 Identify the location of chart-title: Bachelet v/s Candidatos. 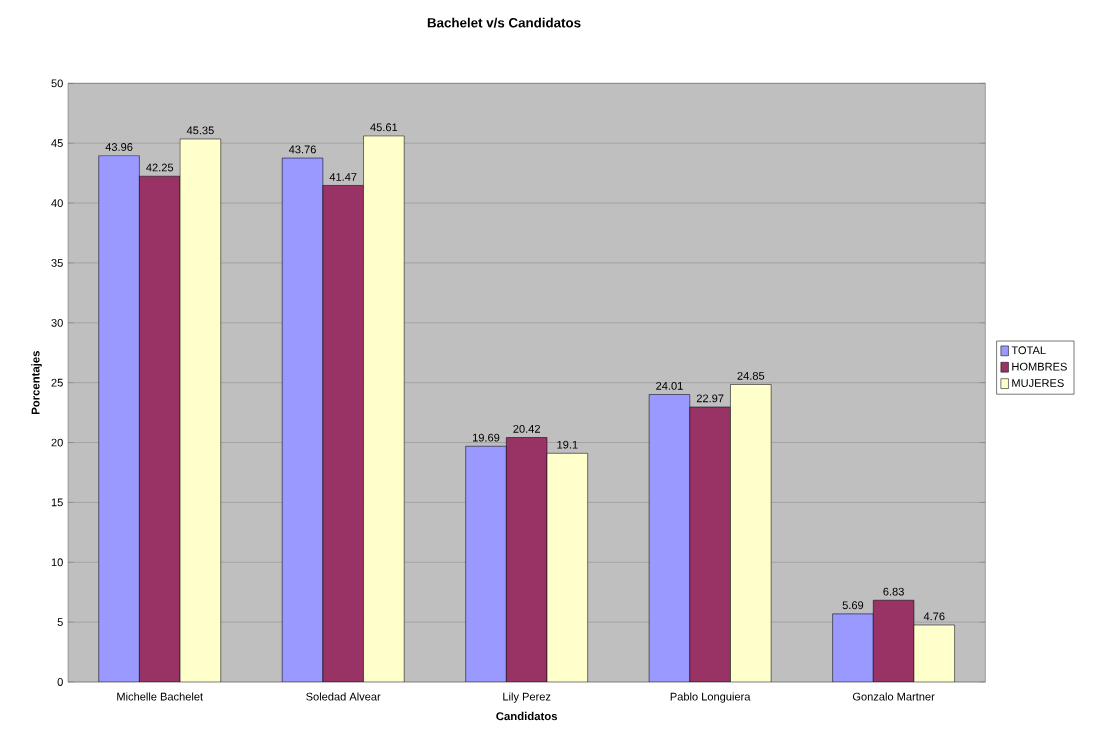
(504, 22).